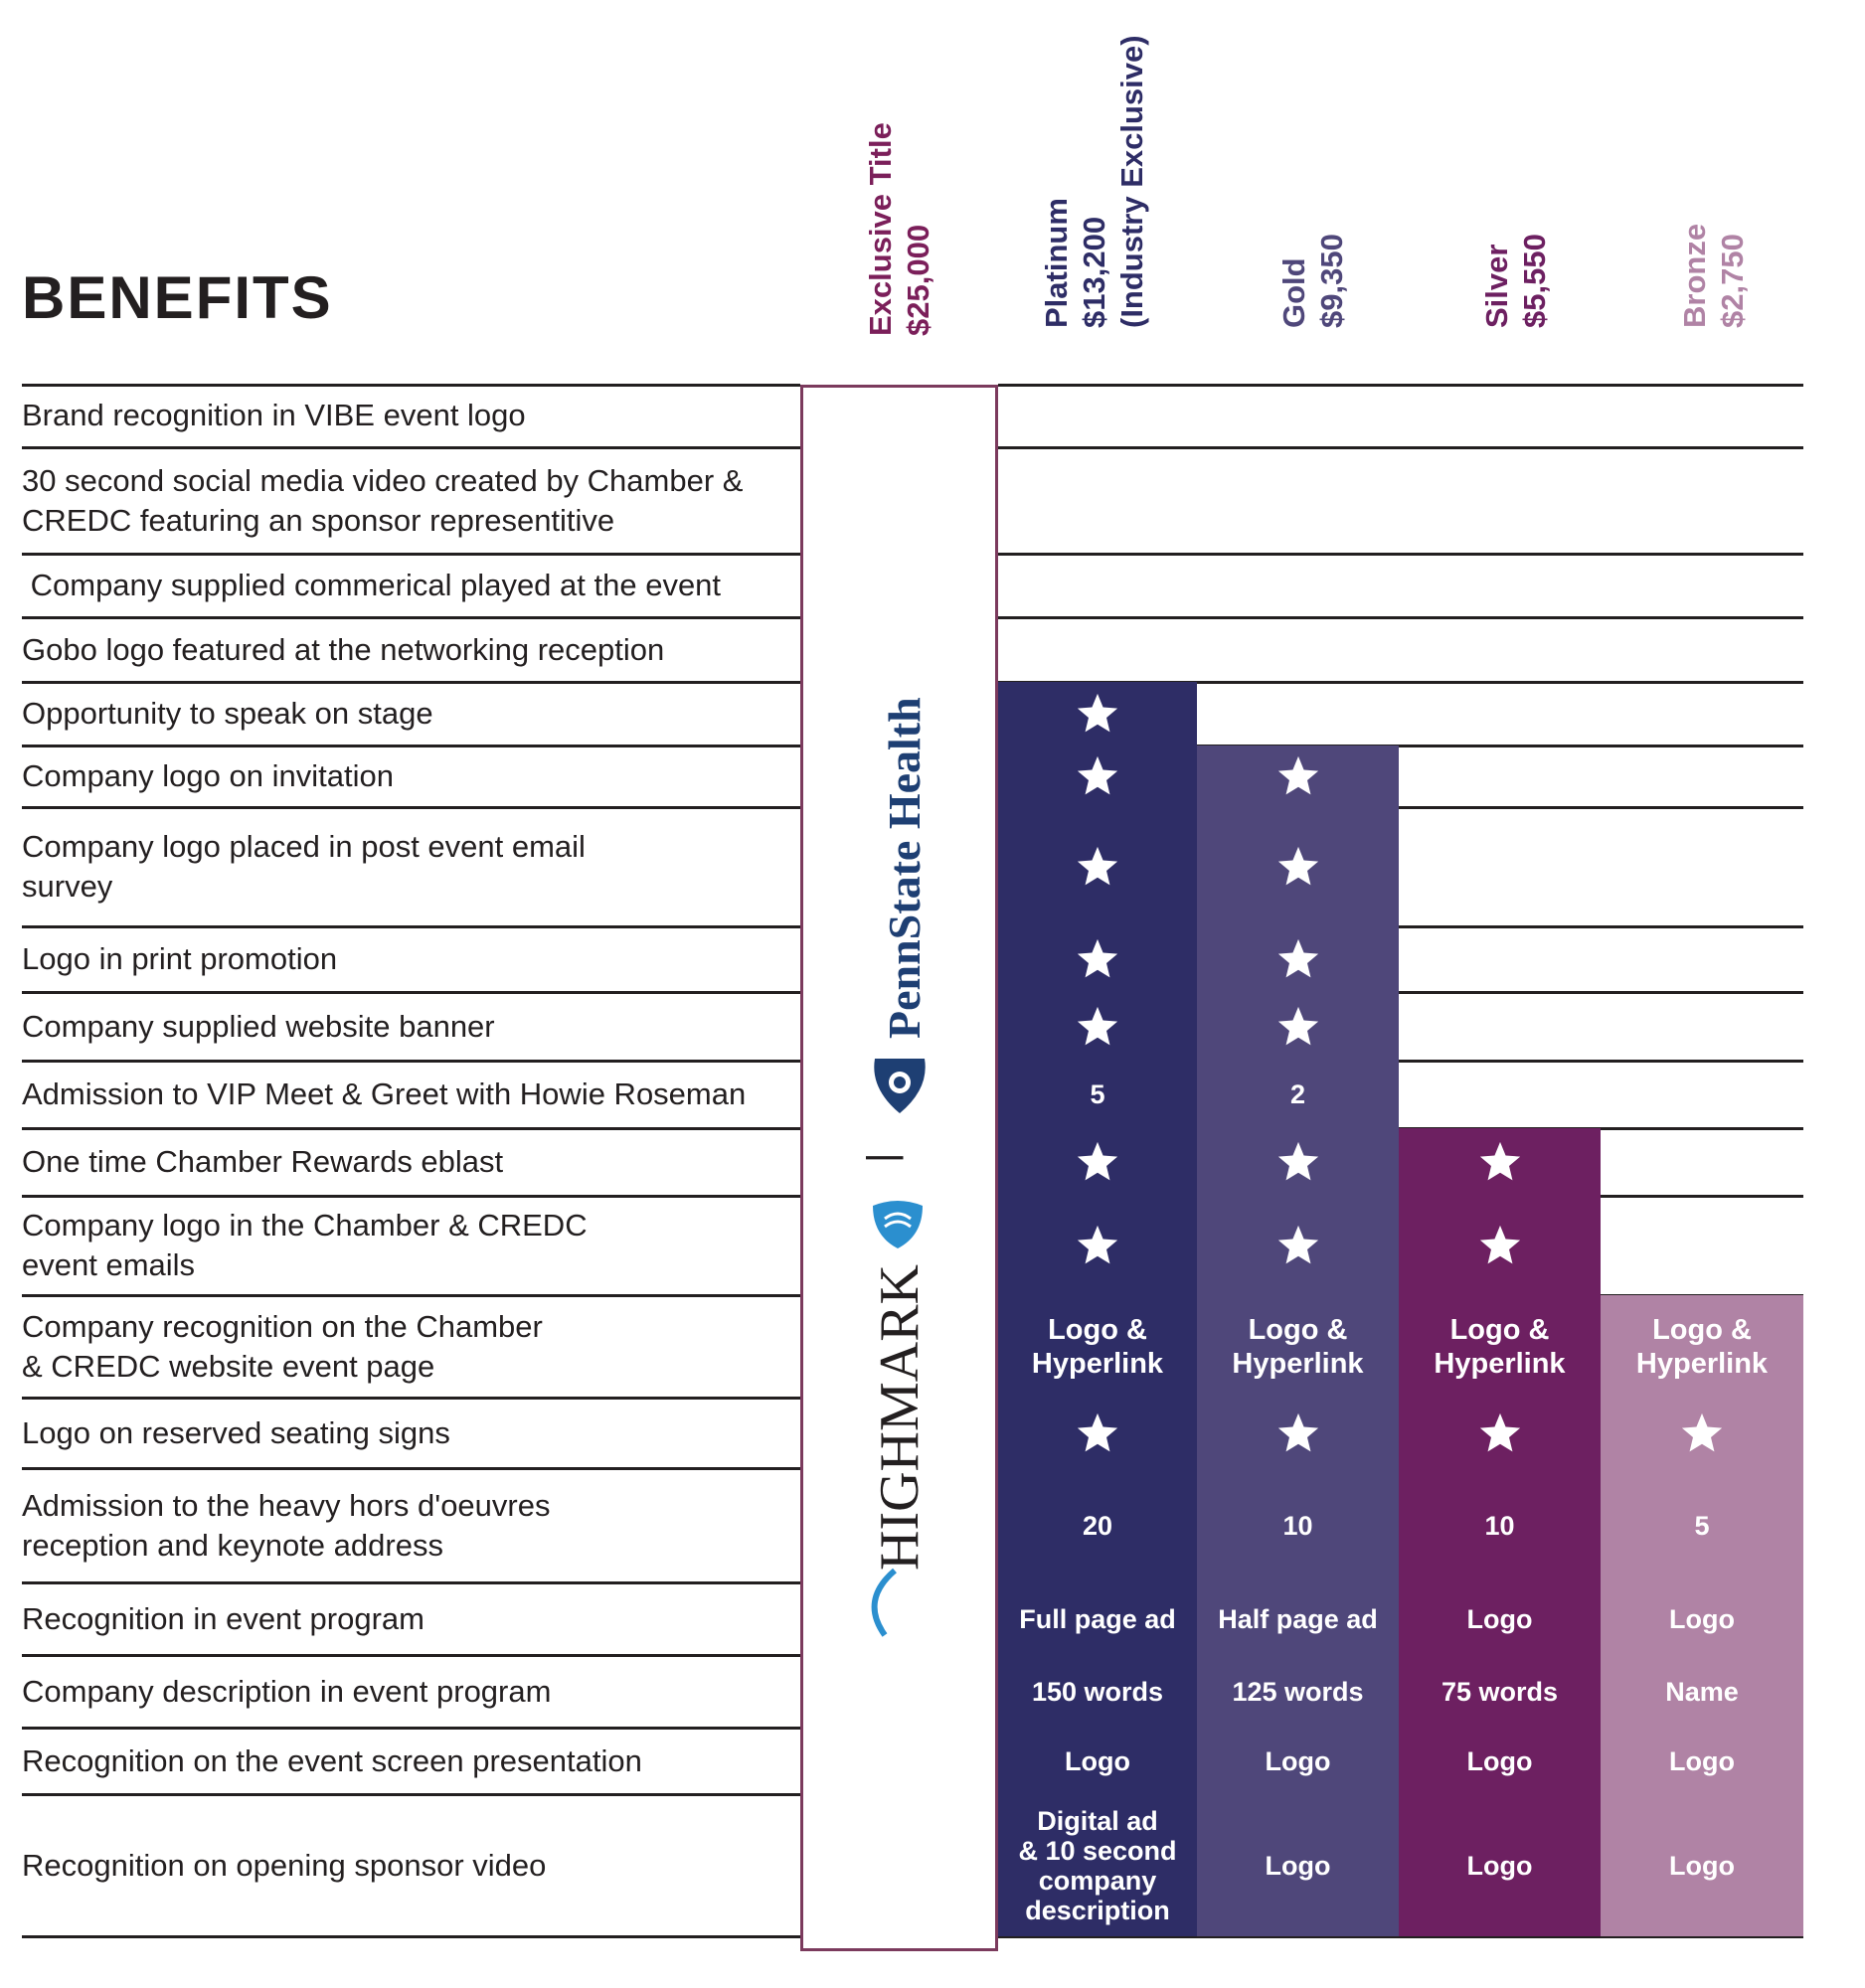 The image size is (1865, 1988). I want to click on page-title: BENEFITS, so click(177, 297).